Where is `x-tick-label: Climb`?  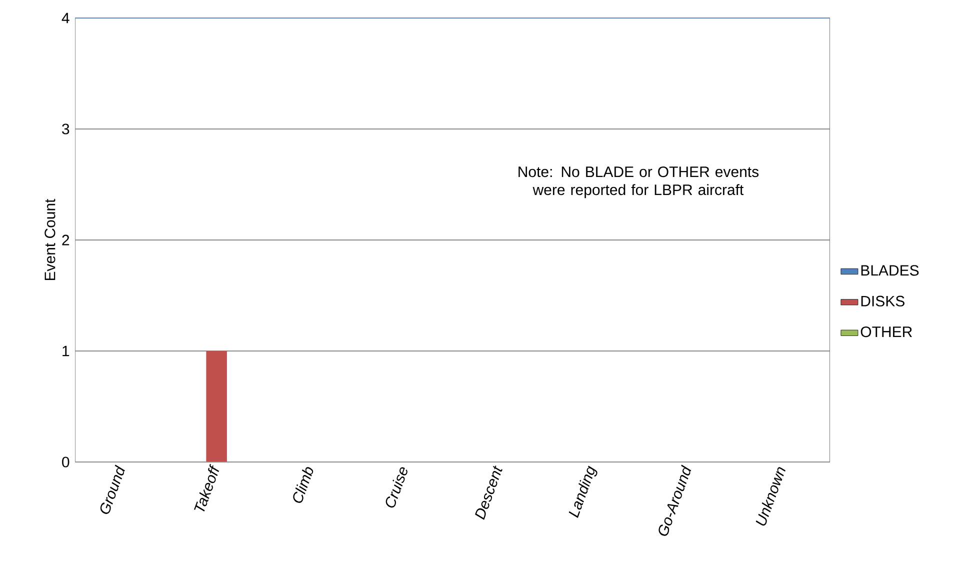 x-tick-label: Climb is located at coordinates (303, 485).